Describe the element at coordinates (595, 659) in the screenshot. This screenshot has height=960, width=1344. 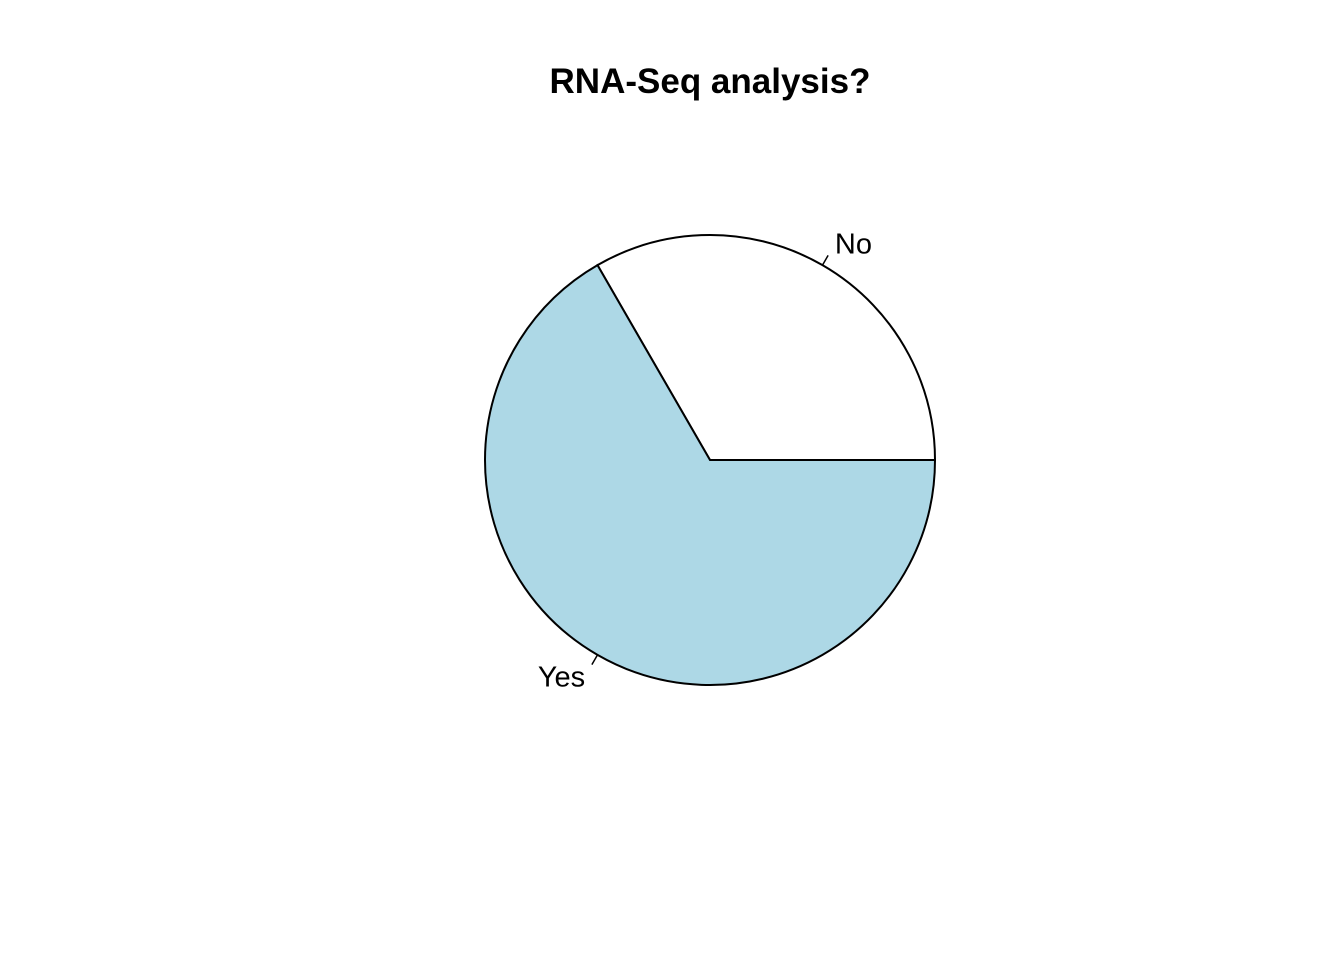
I see `pie-label-tick-yes` at that location.